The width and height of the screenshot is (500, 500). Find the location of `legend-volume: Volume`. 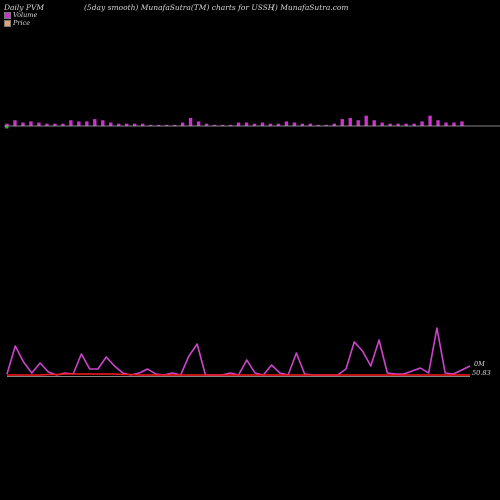

legend-volume: Volume is located at coordinates (20, 15).